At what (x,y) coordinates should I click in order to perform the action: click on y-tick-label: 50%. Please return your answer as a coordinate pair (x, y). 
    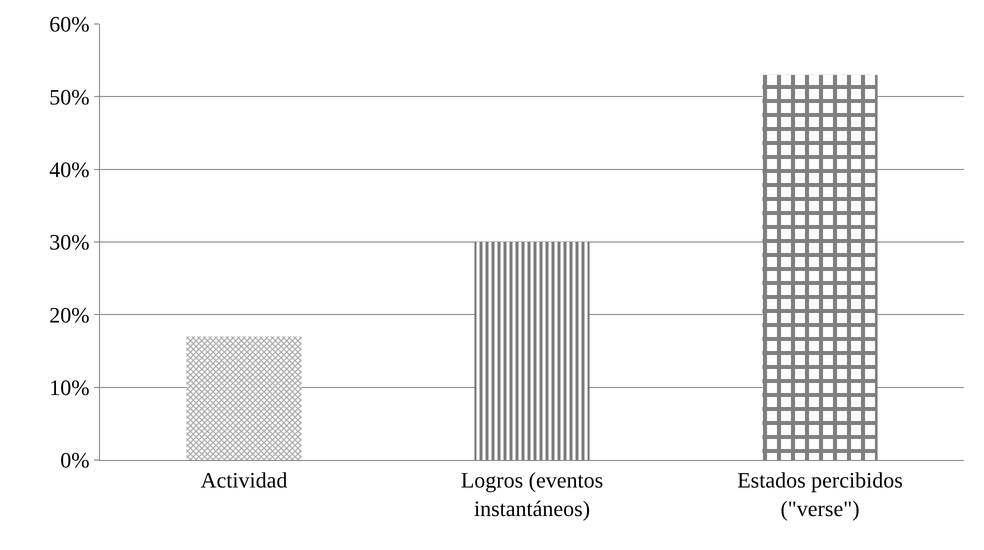
    Looking at the image, I should click on (69, 97).